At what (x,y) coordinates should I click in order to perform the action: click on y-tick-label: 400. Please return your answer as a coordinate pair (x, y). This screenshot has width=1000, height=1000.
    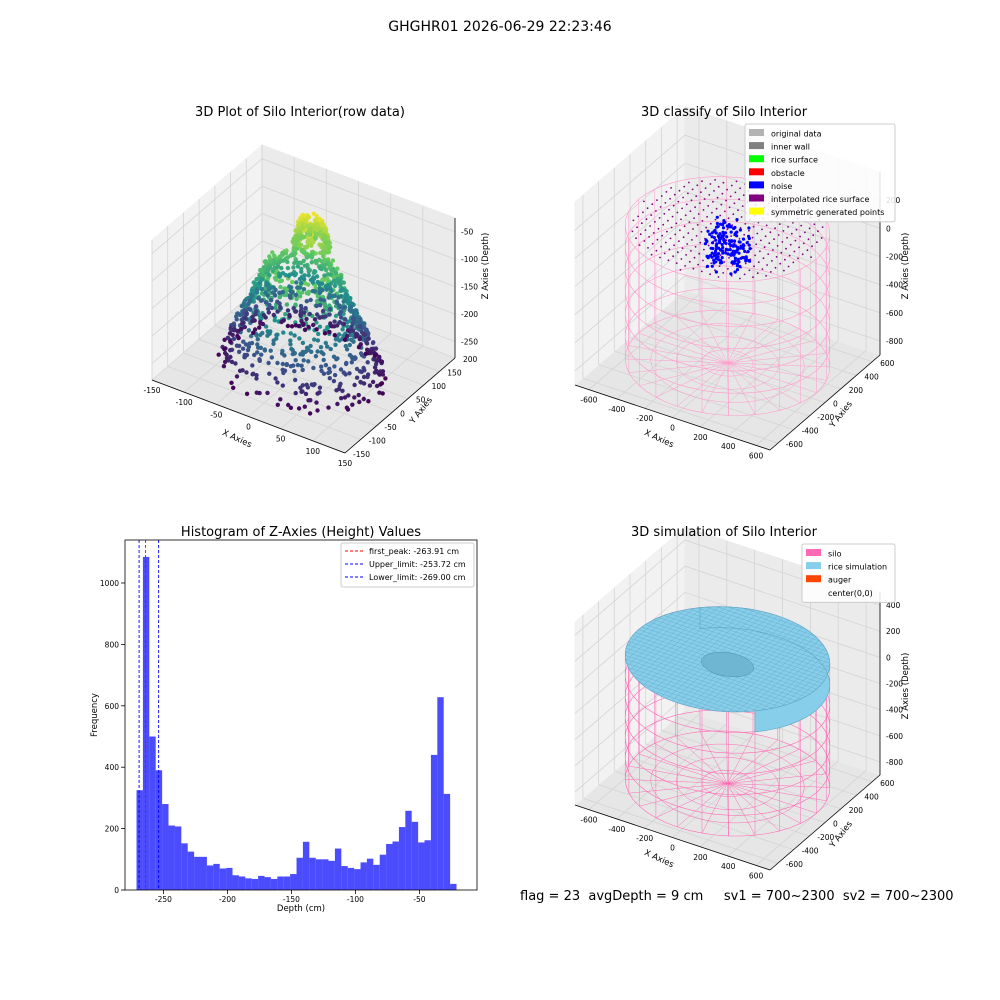
    Looking at the image, I should click on (112, 767).